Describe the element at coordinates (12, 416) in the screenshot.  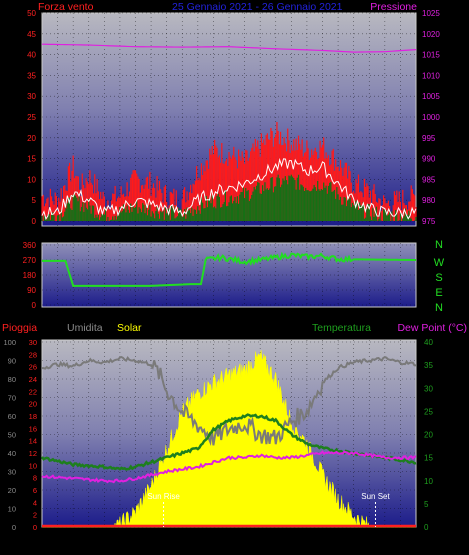
I see `humidity-y-tick-60: 60` at that location.